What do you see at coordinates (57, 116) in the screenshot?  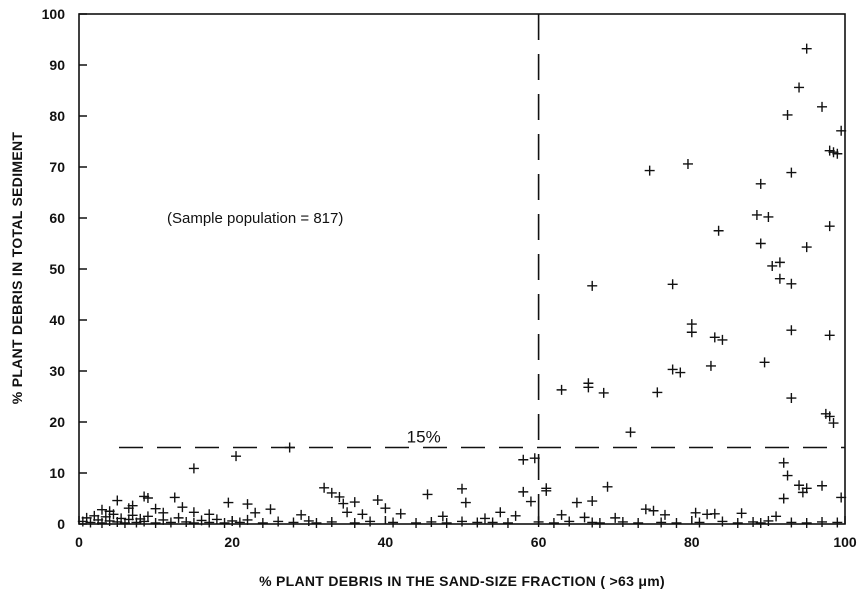 I see `y-tick-label: 80` at bounding box center [57, 116].